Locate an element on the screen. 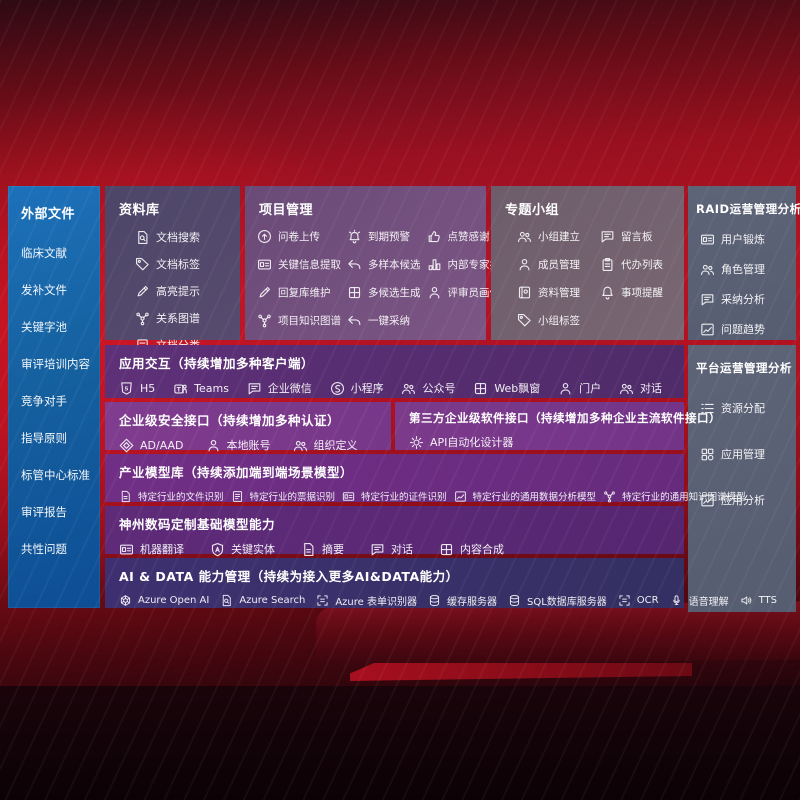 This screenshot has width=800, height=800. org-people-icon is located at coordinates (300, 445).